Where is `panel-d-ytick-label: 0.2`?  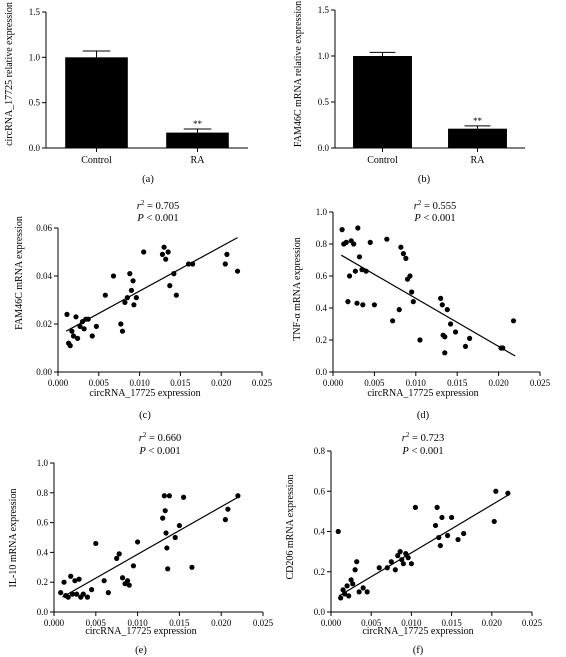
panel-d-ytick-label: 0.2 is located at coordinates (321, 340).